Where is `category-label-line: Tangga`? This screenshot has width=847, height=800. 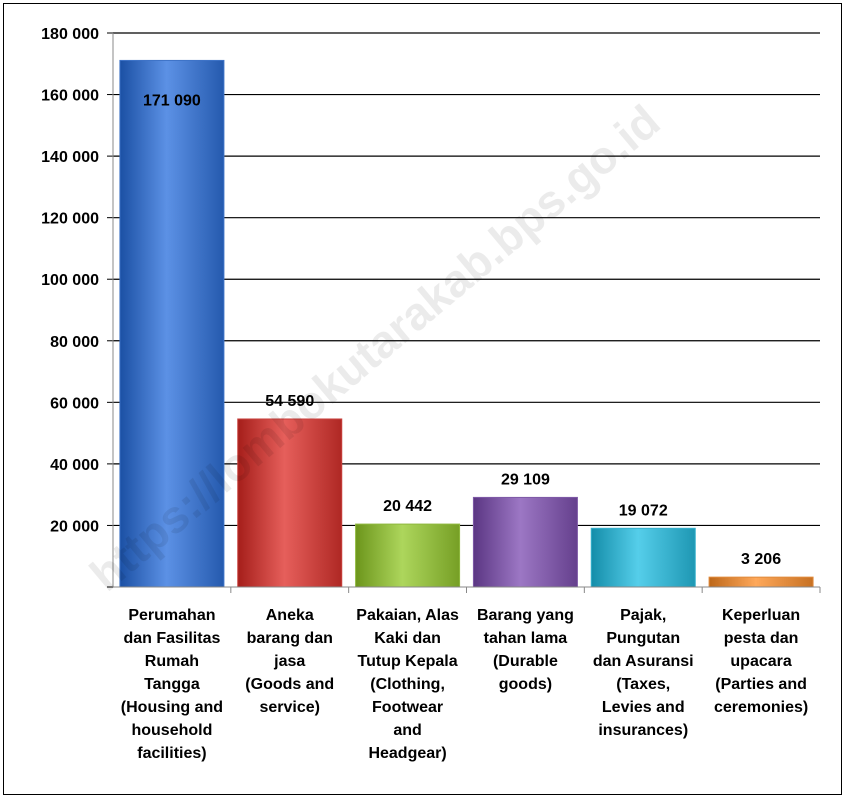
category-label-line: Tangga is located at coordinates (172, 684).